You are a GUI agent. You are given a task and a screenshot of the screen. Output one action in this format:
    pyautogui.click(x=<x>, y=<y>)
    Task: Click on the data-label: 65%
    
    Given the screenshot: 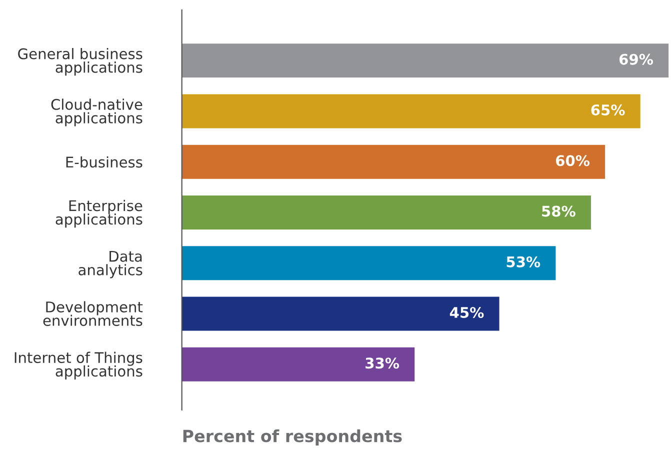 What is the action you would take?
    pyautogui.click(x=608, y=110)
    